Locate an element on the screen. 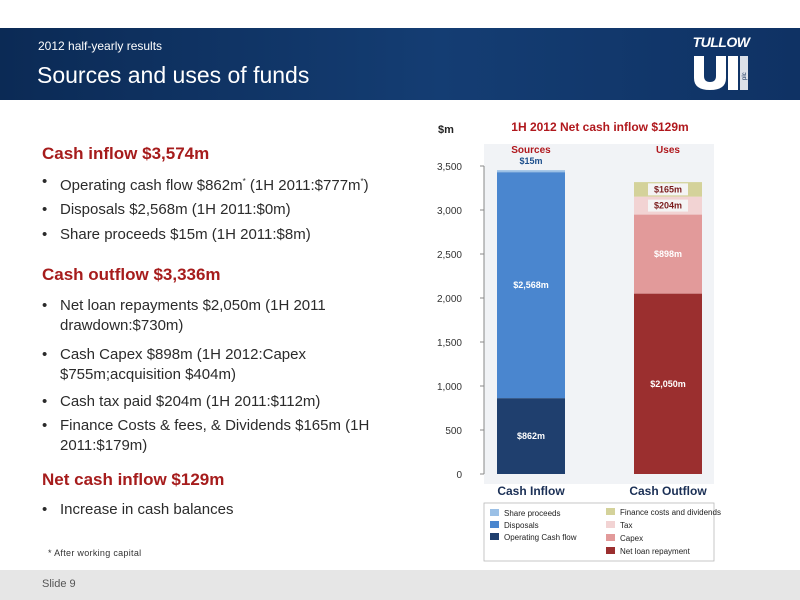 The width and height of the screenshot is (800, 600). bar-segment-net-loan-repayment is located at coordinates (668, 383).